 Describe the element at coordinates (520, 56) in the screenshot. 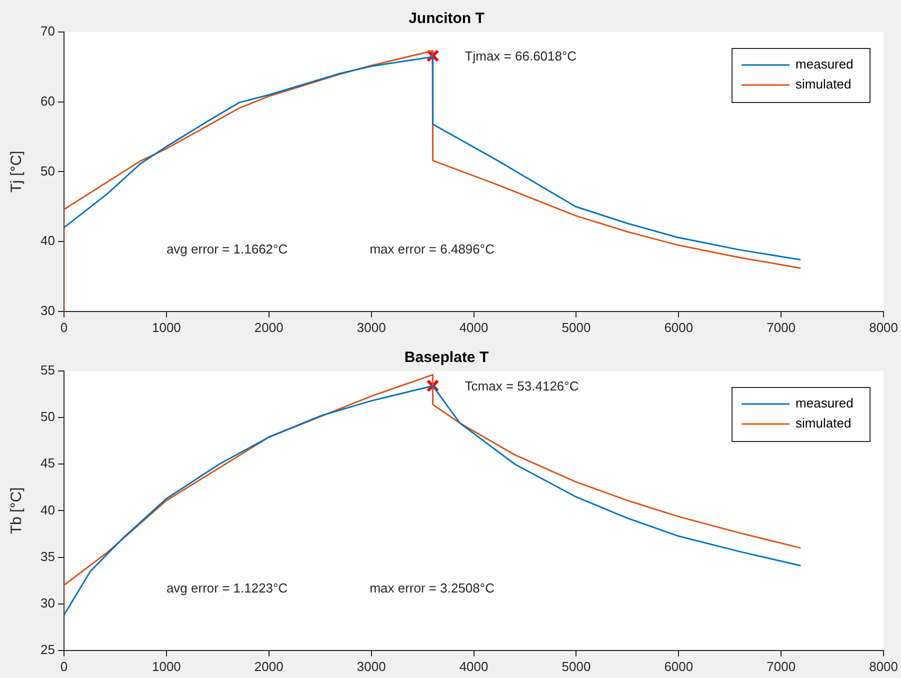

I see `annotation: Tjmax = 66.6018°C` at that location.